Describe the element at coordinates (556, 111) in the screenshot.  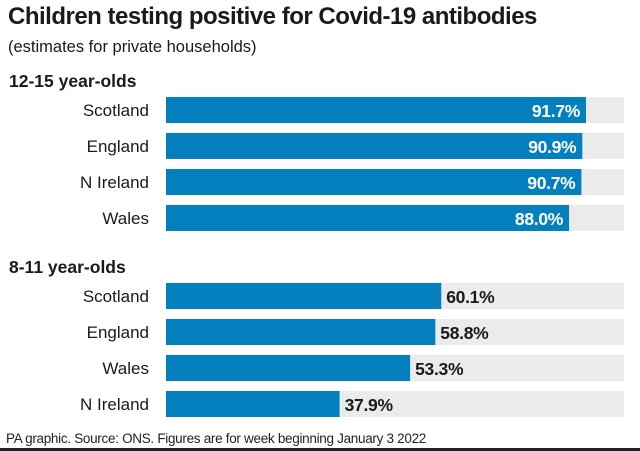
I see `data-label: 91.7%` at that location.